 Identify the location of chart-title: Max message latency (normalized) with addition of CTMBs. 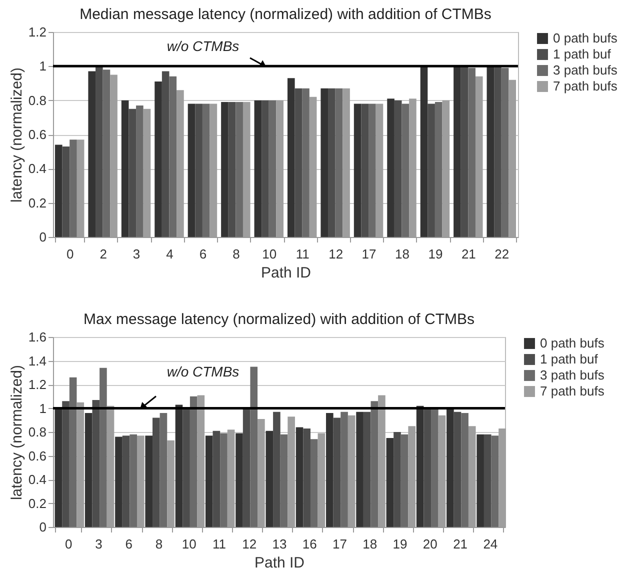
(279, 319).